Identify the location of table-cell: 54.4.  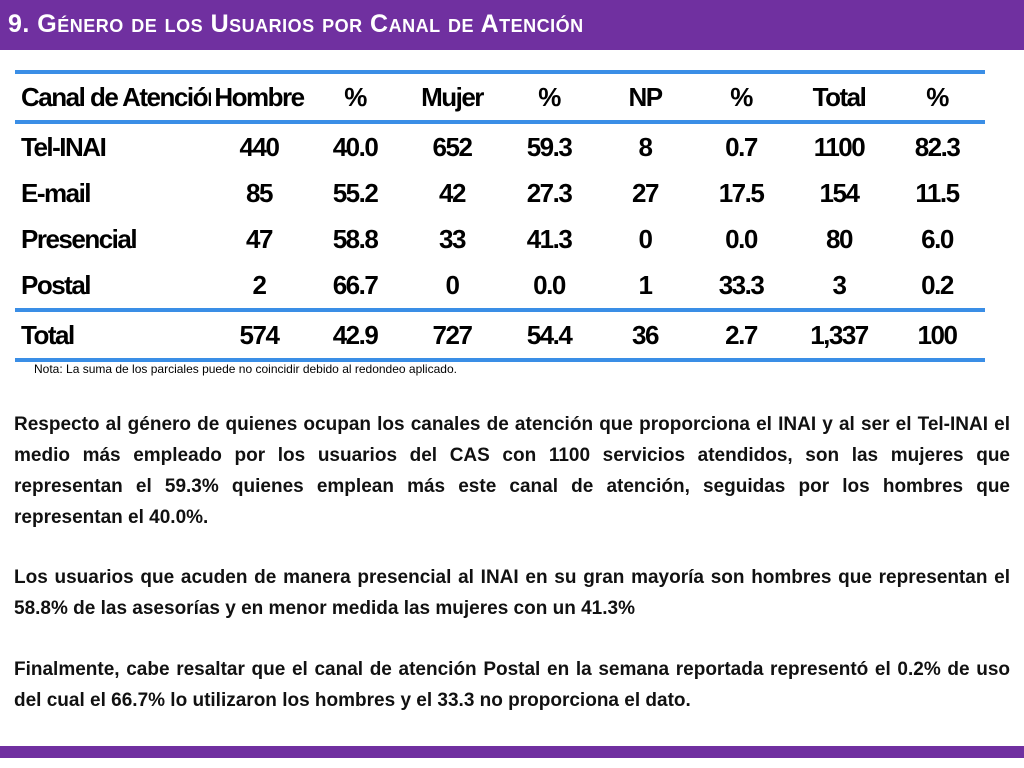
(549, 334).